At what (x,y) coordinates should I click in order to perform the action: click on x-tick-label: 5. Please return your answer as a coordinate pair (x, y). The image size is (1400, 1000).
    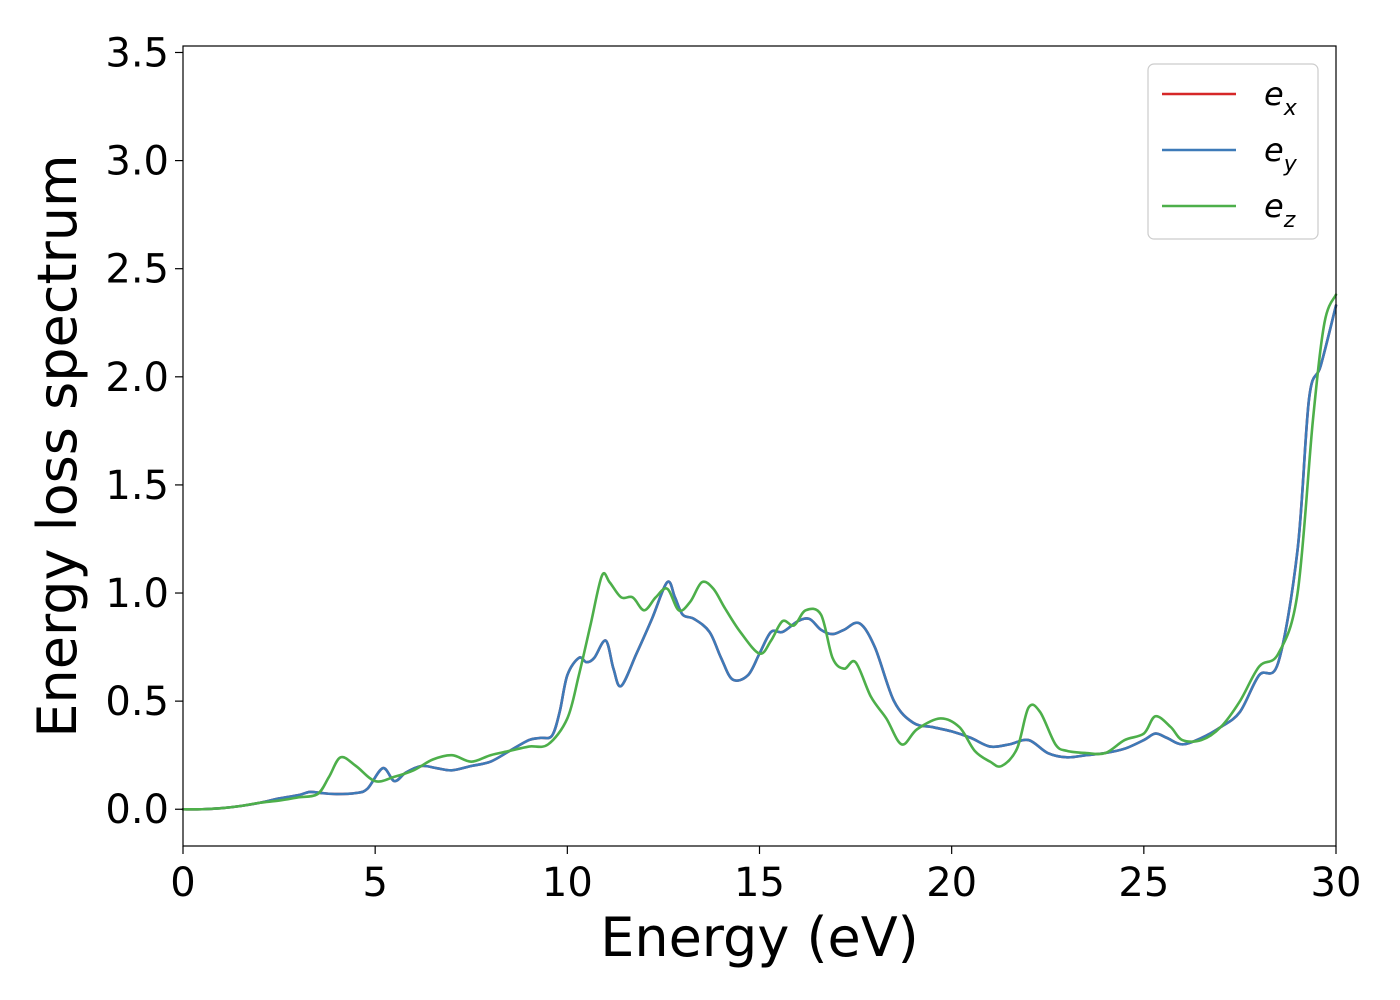
    Looking at the image, I should click on (374, 883).